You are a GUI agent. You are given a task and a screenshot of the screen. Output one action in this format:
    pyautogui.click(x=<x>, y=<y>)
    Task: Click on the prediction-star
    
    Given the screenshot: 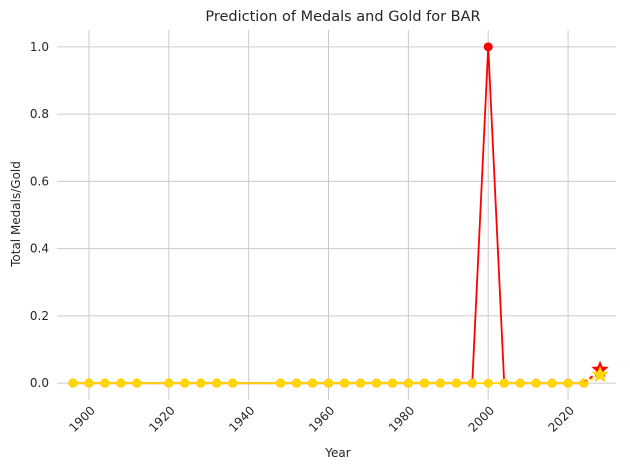 What is the action you would take?
    pyautogui.click(x=600, y=374)
    